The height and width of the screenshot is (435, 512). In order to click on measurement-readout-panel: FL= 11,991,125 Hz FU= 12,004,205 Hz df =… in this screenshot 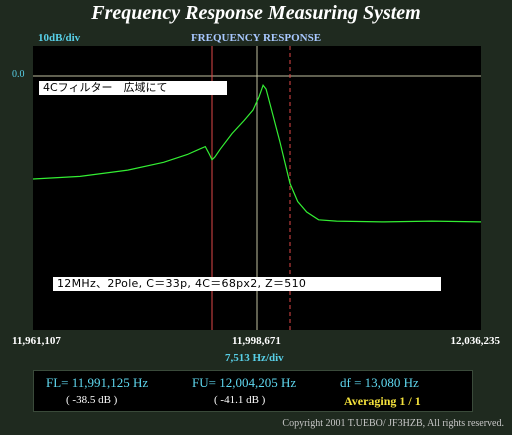, I will do `click(253, 391)`.